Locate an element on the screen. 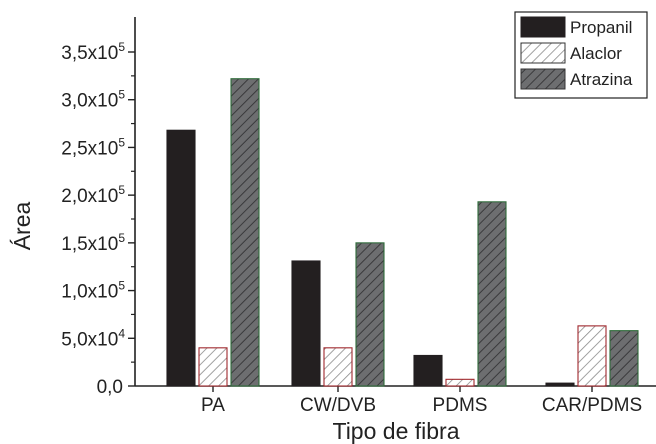 Image resolution: width=656 pixels, height=444 pixels. y-tick-mantissa: 5,0x10 is located at coordinates (89, 339).